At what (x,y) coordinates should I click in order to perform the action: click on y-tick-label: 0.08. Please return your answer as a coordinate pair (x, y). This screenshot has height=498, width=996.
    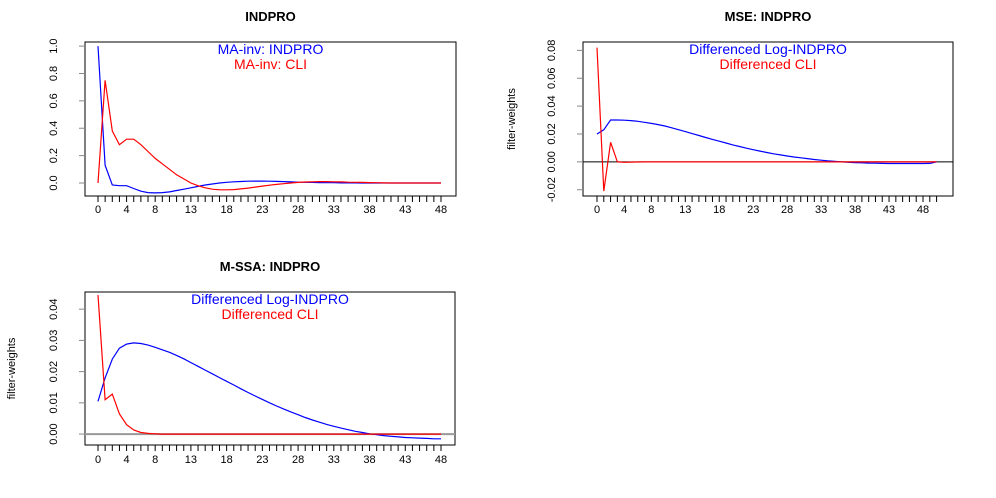
    Looking at the image, I should click on (552, 50).